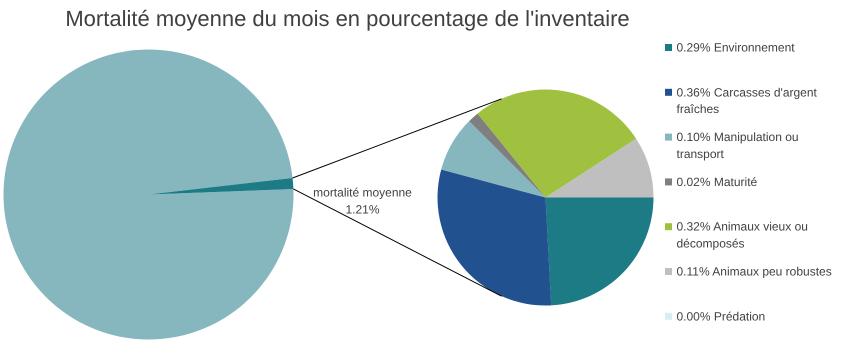 The height and width of the screenshot is (345, 867). Describe the element at coordinates (742, 235) in the screenshot. I see `legend-label: 0.32% Animaux vieux ou décomposés` at that location.